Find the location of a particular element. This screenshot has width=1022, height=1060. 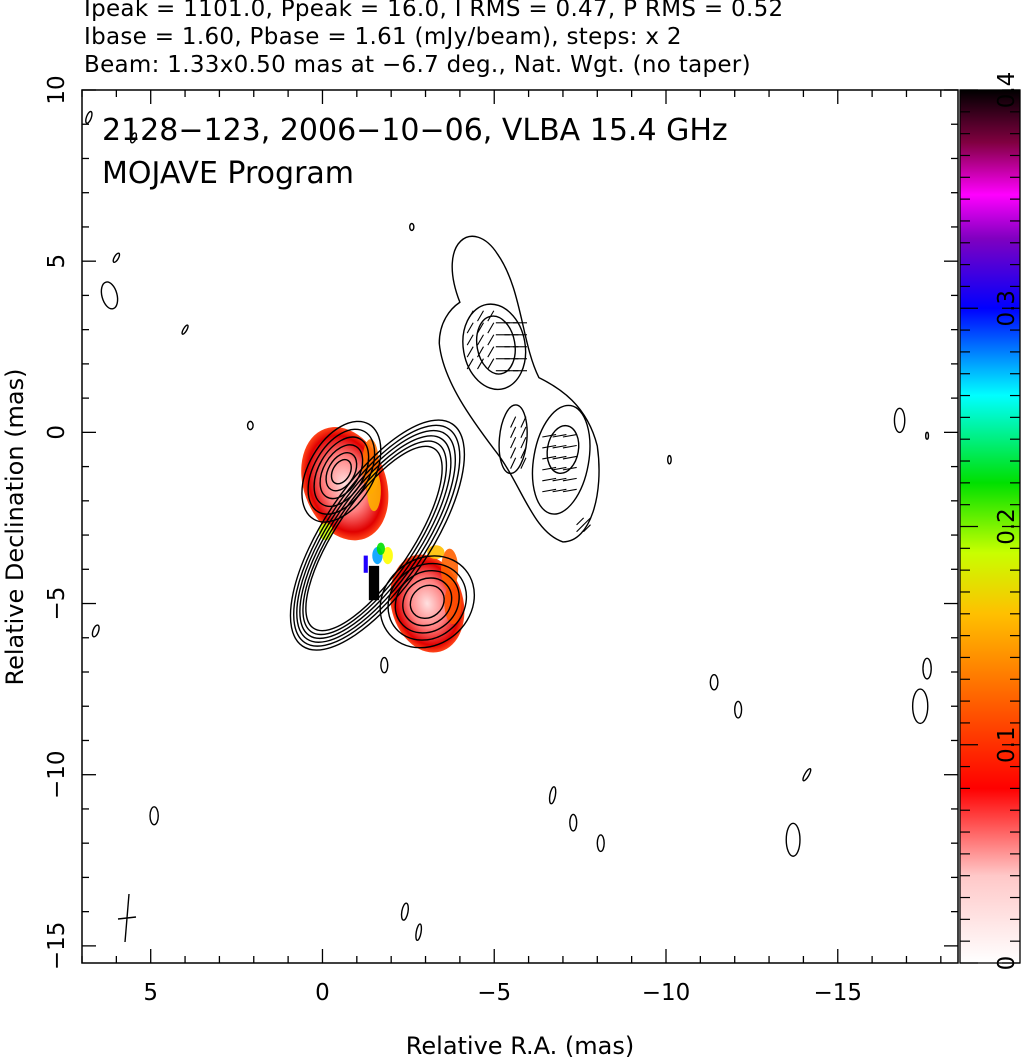

y-tick-label: −10 is located at coordinates (57, 774).